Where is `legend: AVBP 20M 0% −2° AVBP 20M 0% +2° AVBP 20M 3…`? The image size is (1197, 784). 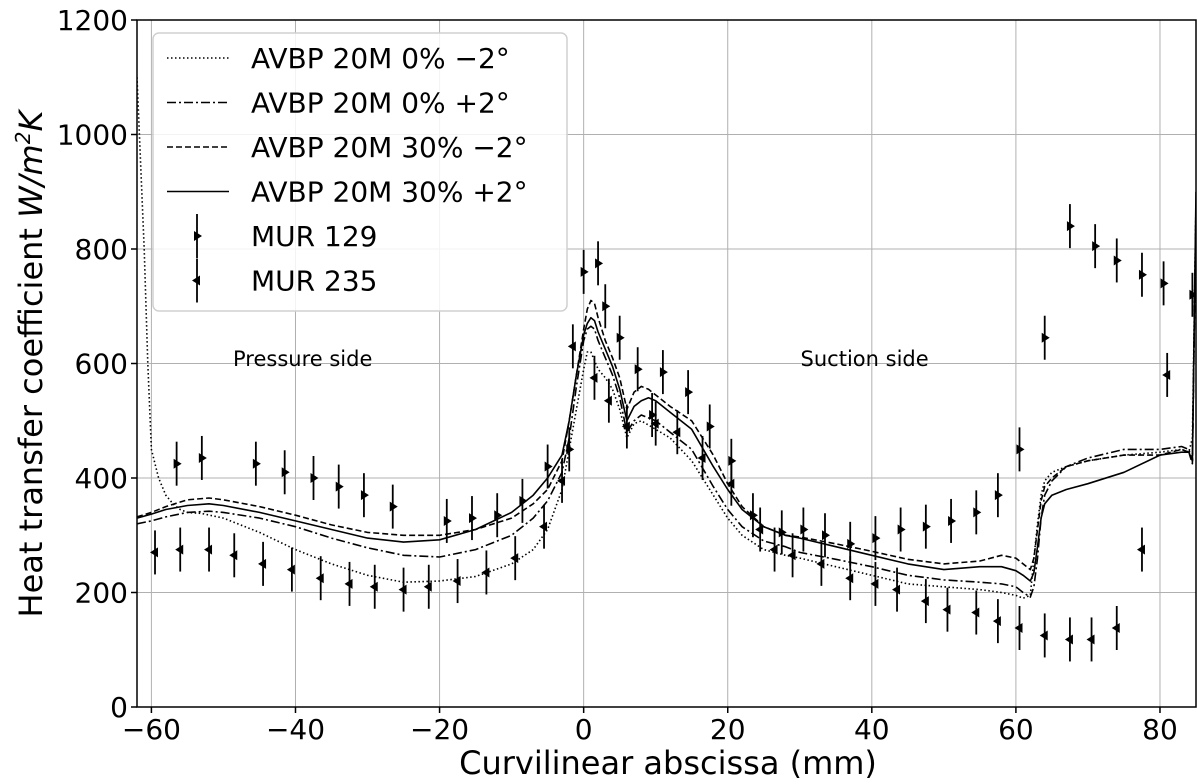 legend: AVBP 20M 0% −2° AVBP 20M 0% +2° AVBP 20M 3… is located at coordinates (360, 172).